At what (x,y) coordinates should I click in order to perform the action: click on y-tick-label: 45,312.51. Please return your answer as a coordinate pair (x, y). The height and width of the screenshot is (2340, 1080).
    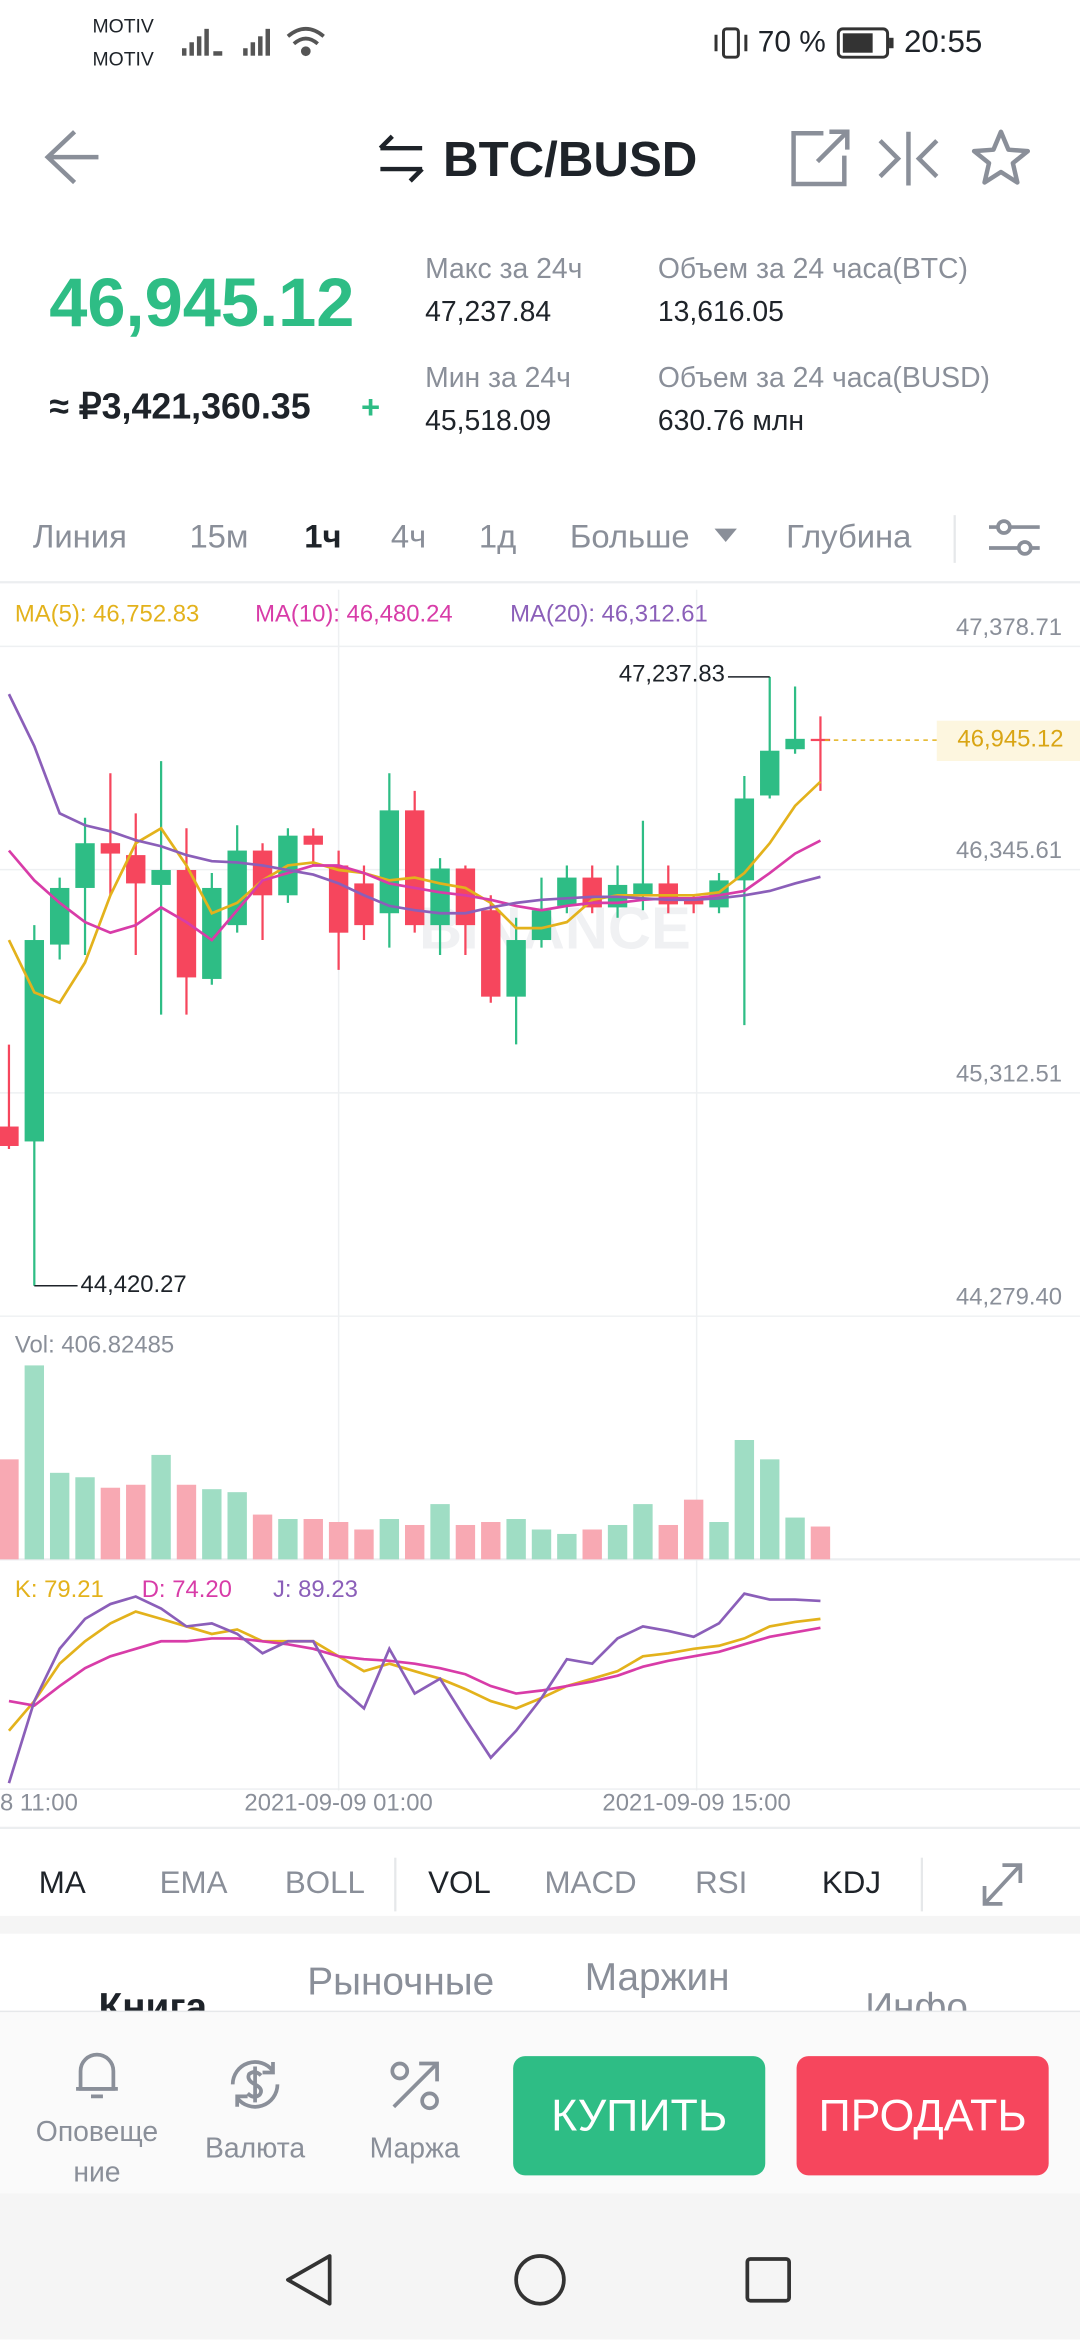
    Looking at the image, I should click on (1009, 1073).